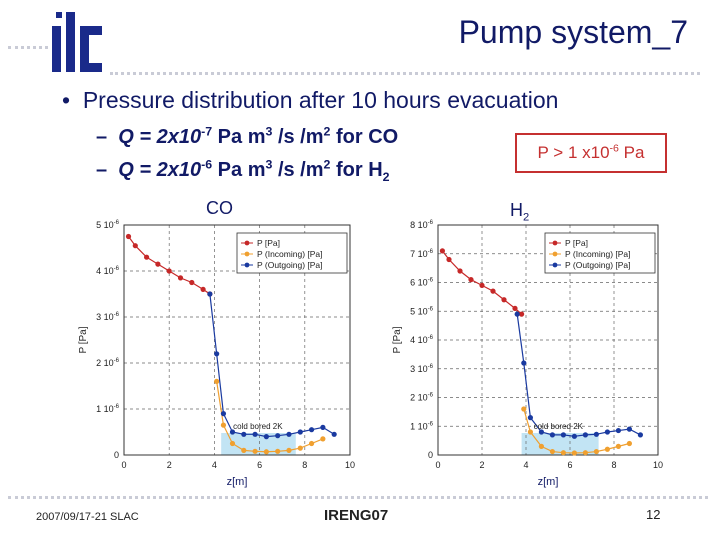 Image resolution: width=720 pixels, height=540 pixels. Describe the element at coordinates (108, 225) in the screenshot. I see `co-y-tick-5: 5 10-6` at that location.